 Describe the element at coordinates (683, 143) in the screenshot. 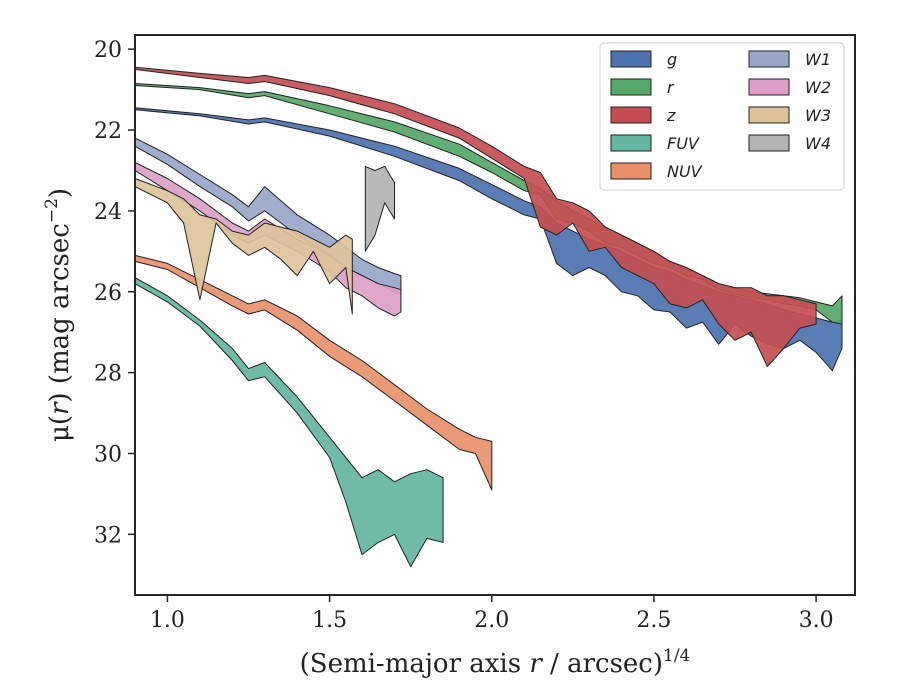

I see `legend-label-fuv: FUV` at that location.